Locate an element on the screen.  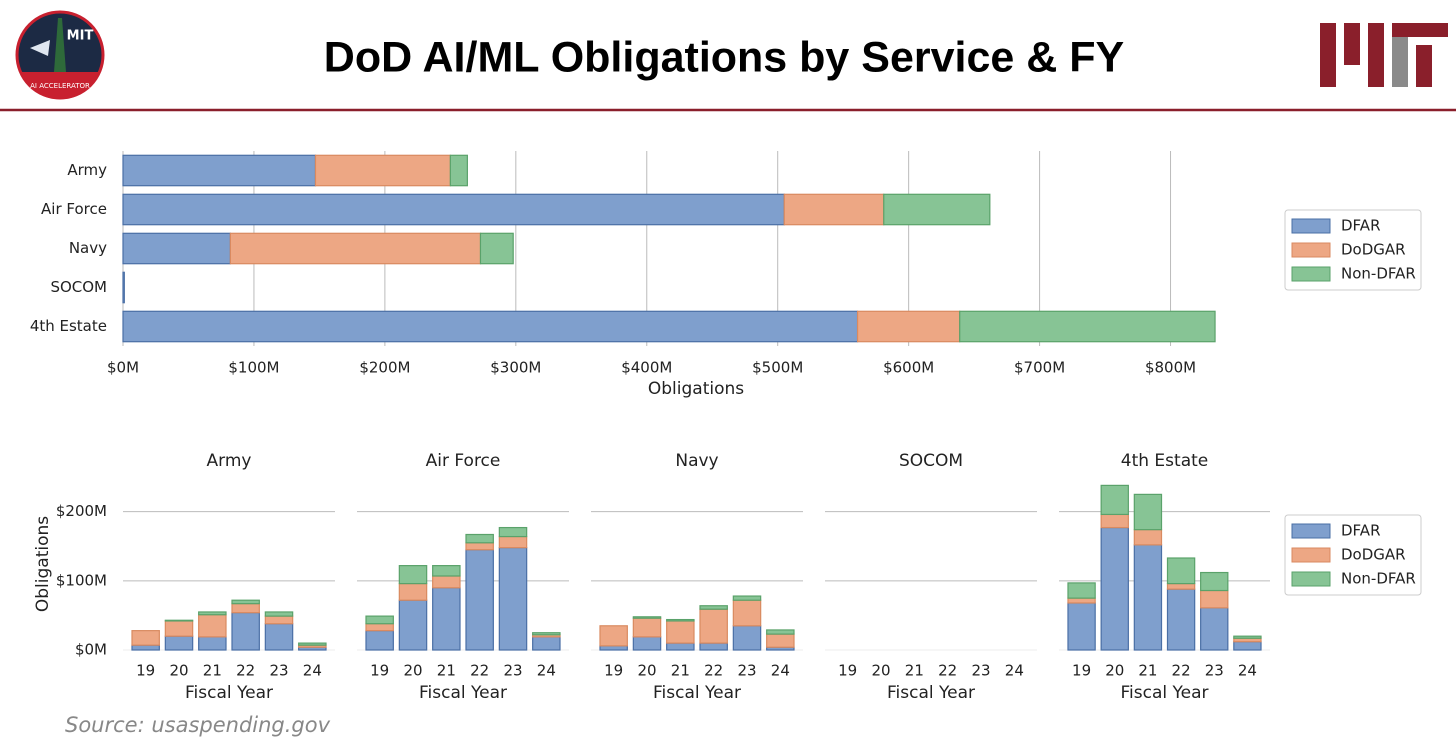
x-tick-label: $200M is located at coordinates (384, 368).